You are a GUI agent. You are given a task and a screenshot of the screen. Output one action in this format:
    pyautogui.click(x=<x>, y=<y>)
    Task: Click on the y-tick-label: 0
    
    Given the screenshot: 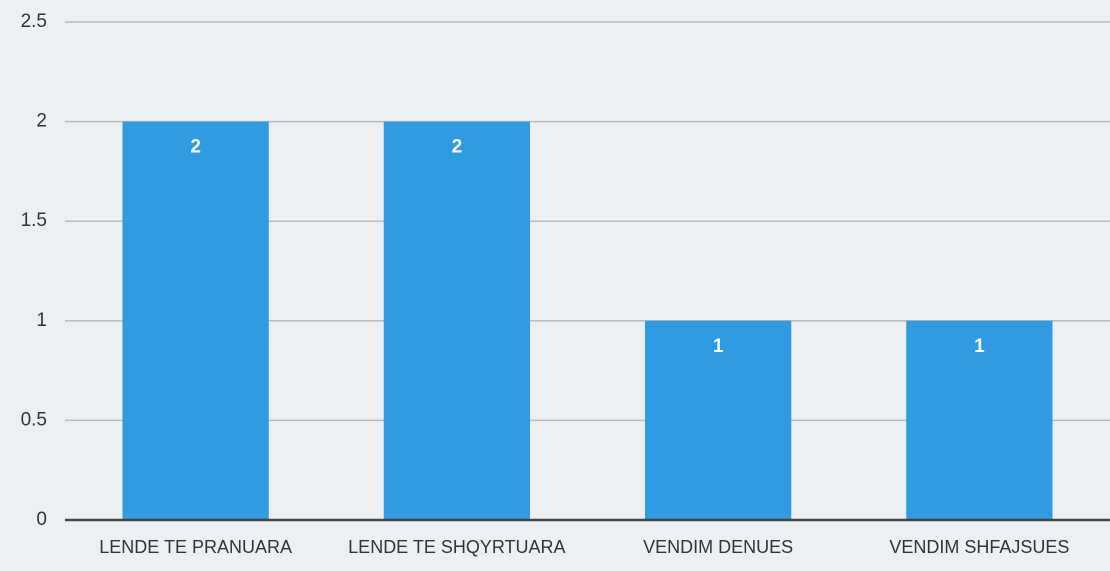 What is the action you would take?
    pyautogui.click(x=41, y=519)
    